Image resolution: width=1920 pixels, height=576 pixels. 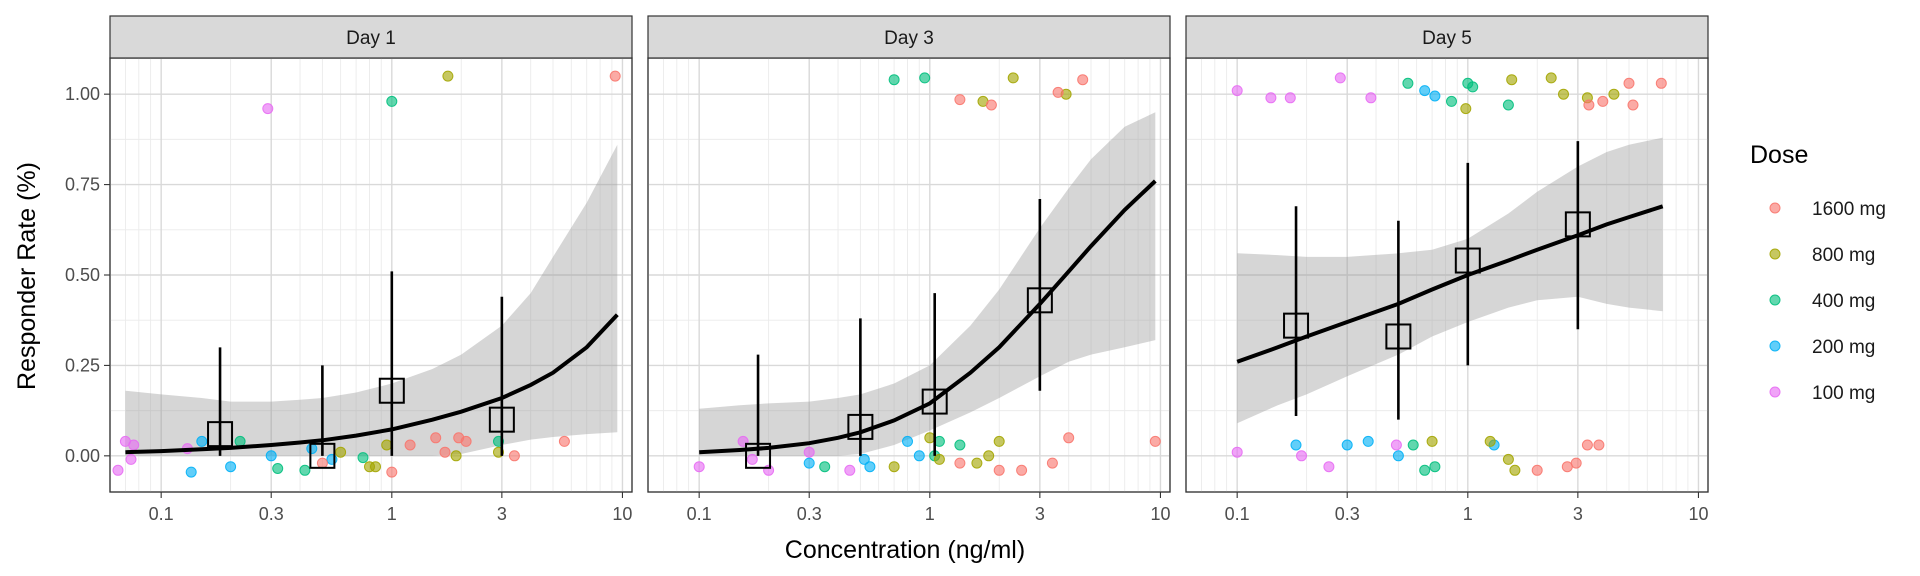 What do you see at coordinates (1040, 514) in the screenshot?
I see `x-tick-label: 3` at bounding box center [1040, 514].